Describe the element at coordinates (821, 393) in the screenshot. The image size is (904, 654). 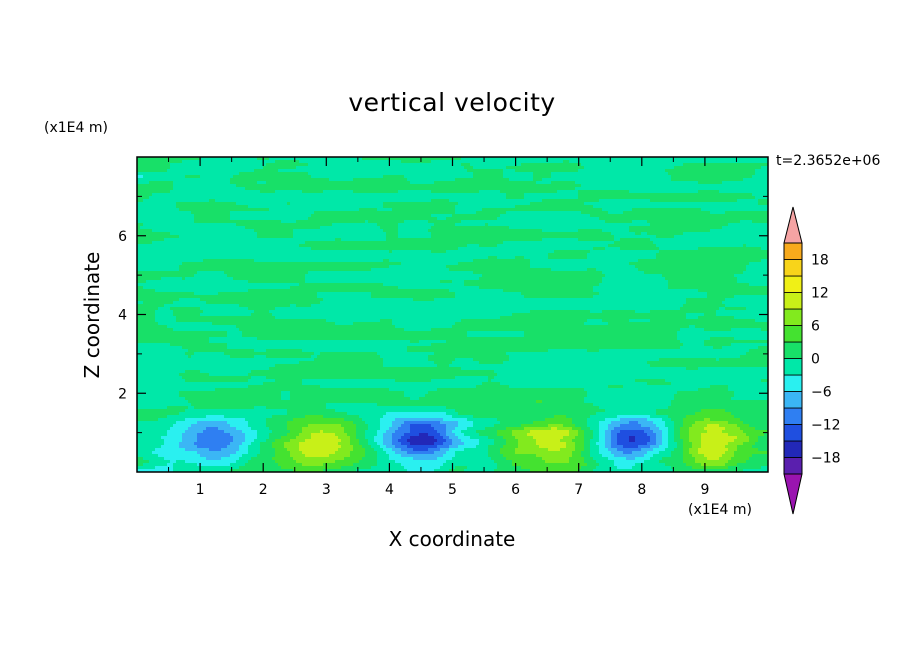
I see `colorbar-tick-label: −6` at that location.